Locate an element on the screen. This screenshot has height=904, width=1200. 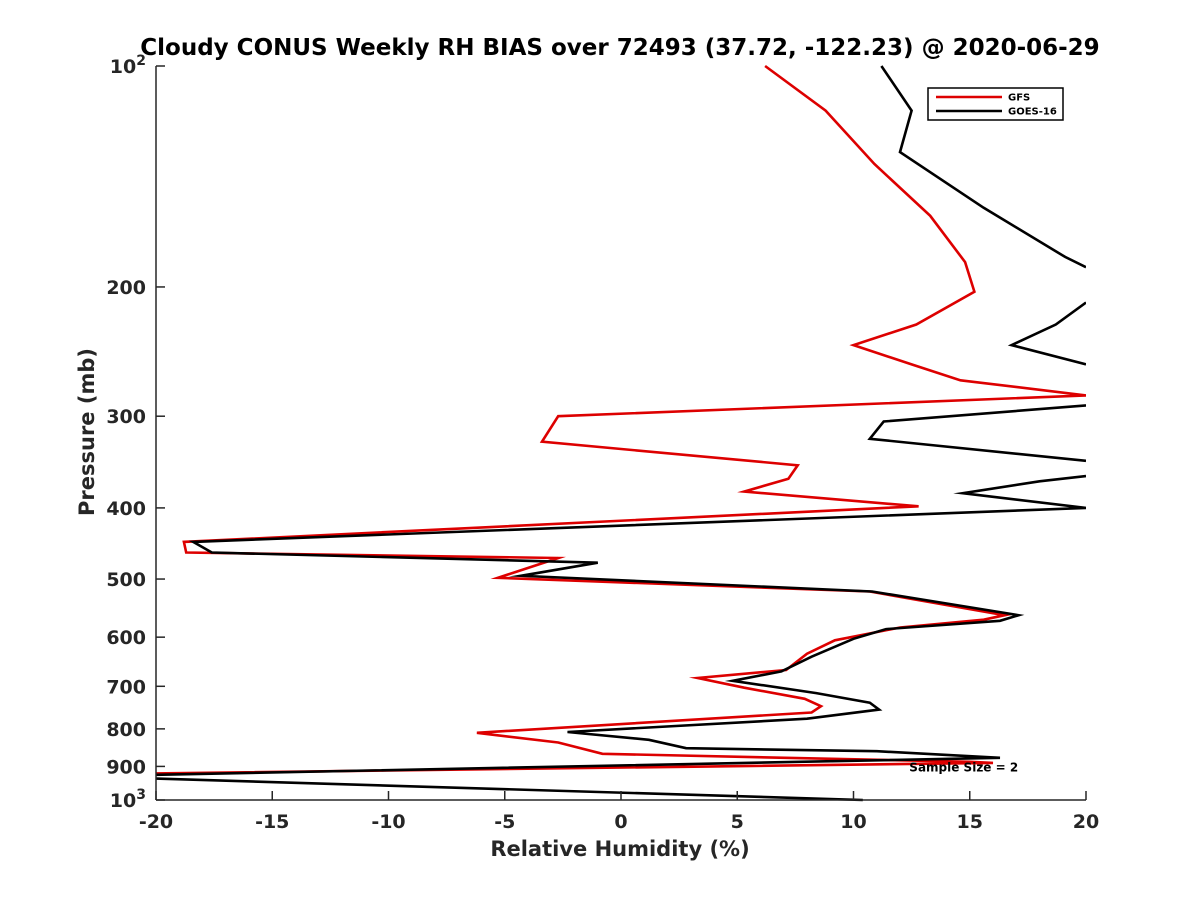
y-tick-label: 10² is located at coordinates (128, 65).